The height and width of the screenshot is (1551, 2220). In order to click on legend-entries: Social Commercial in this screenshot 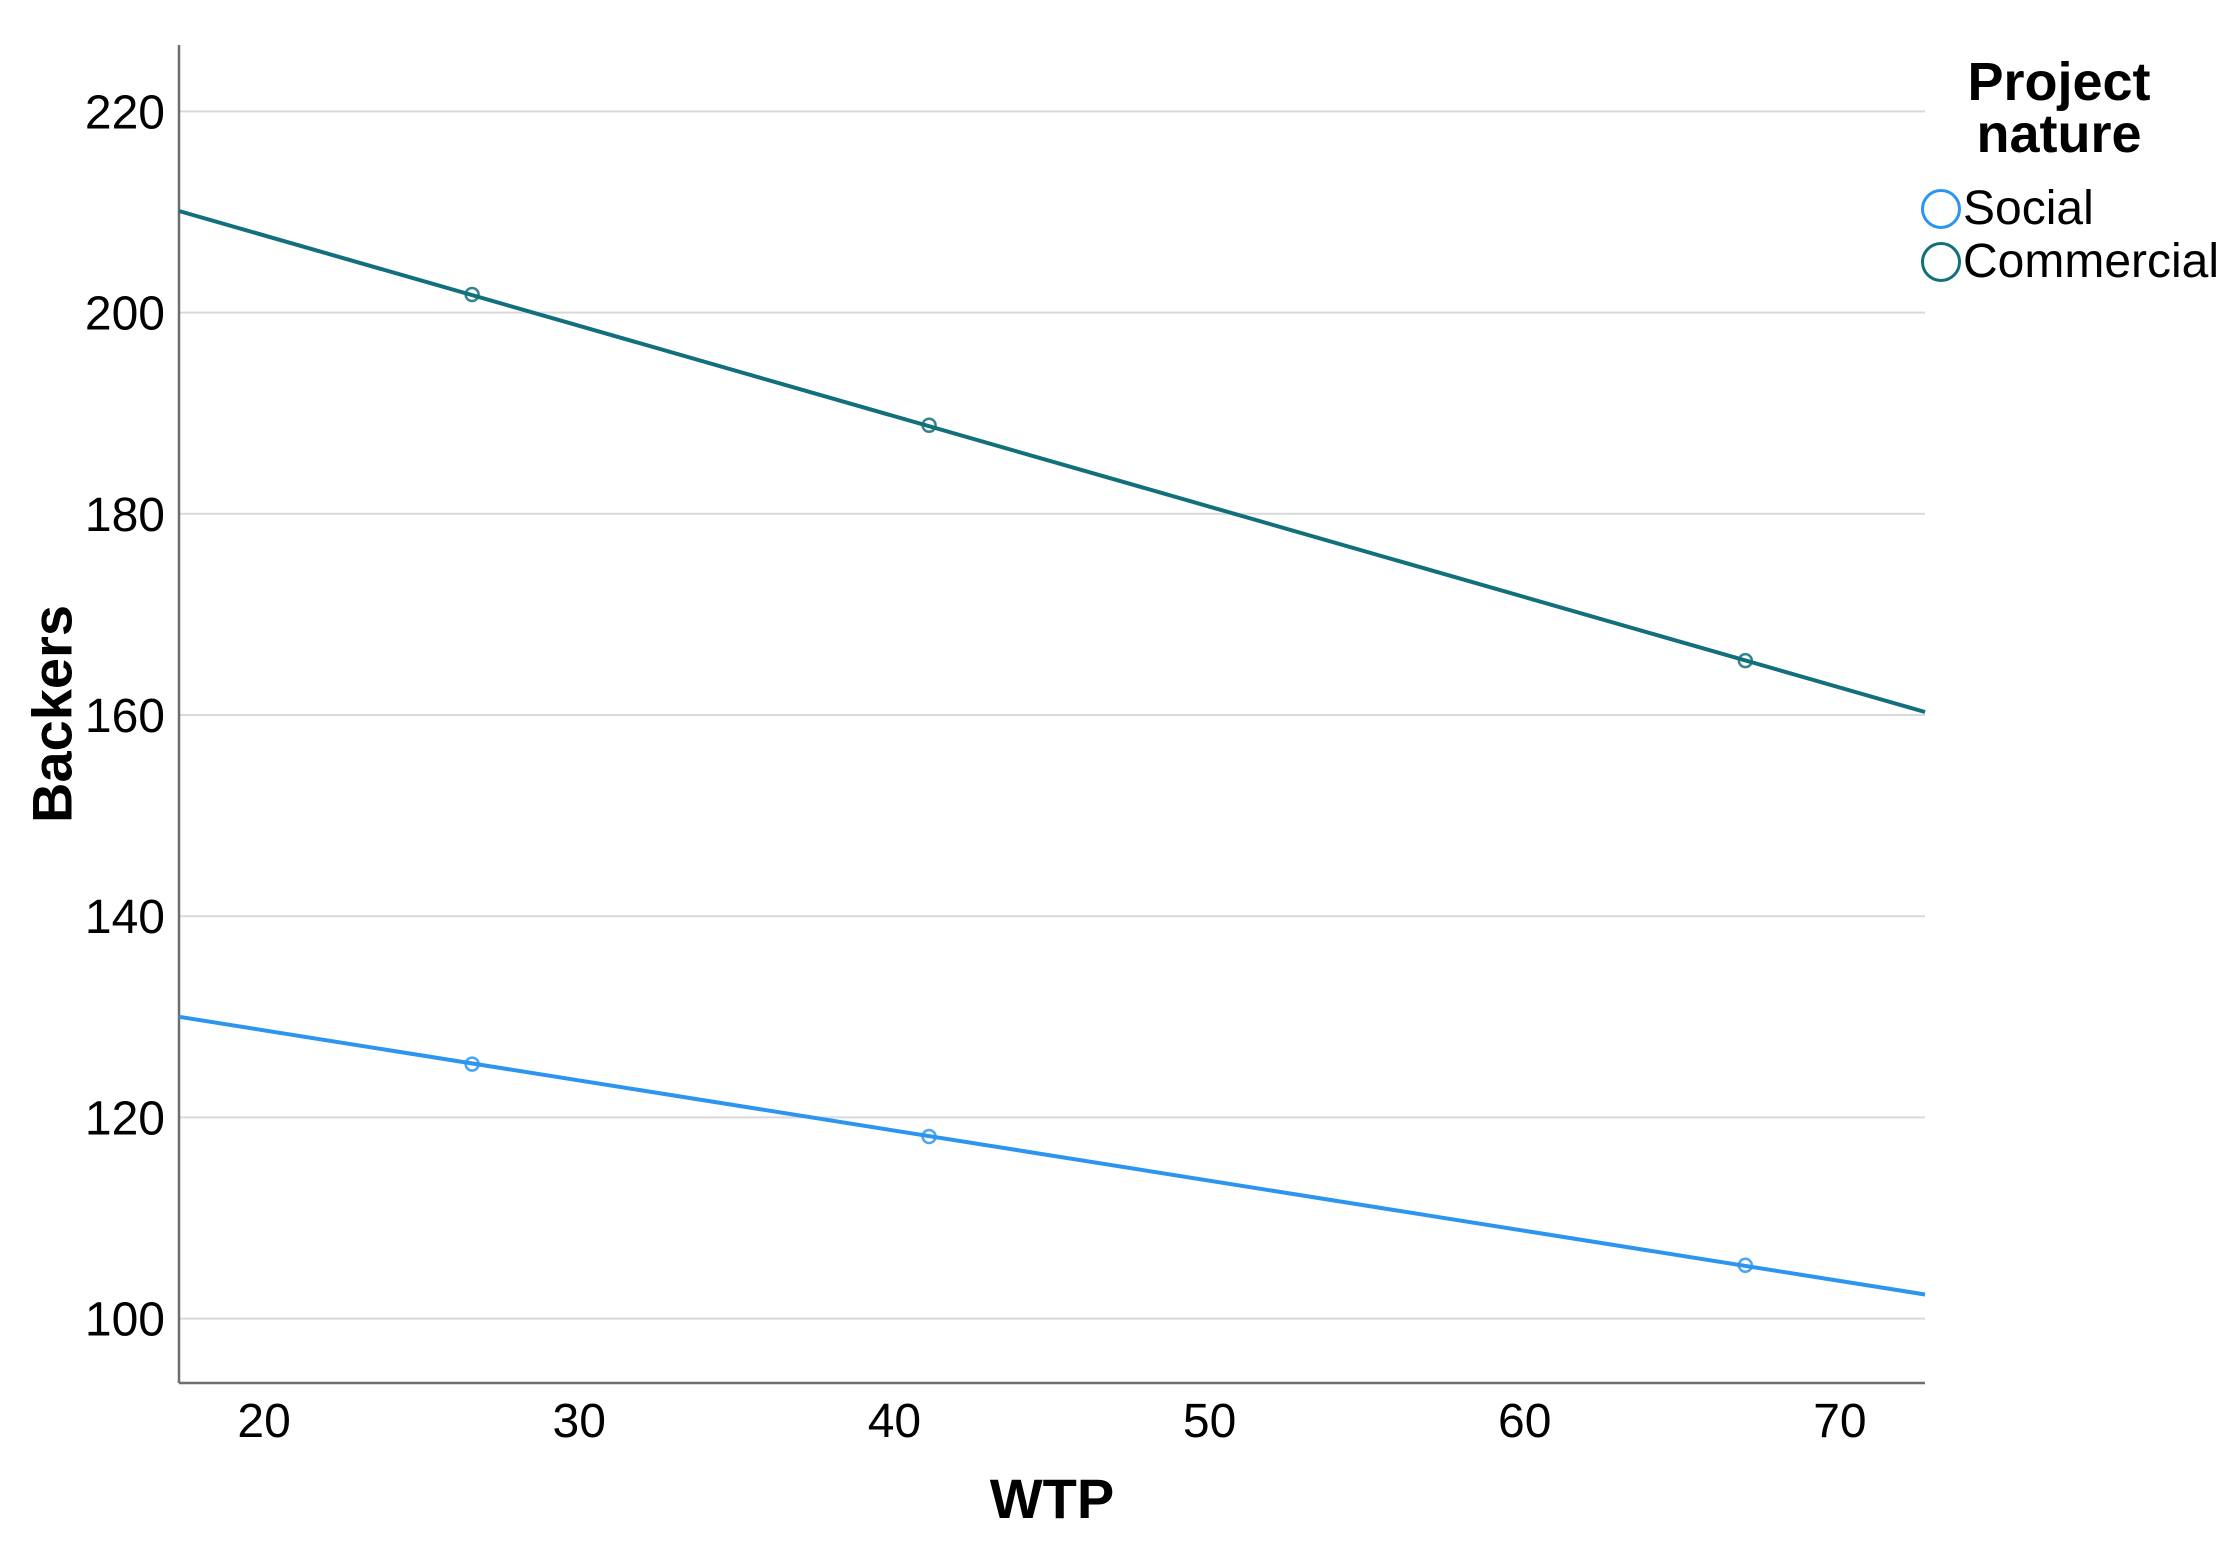, I will do `click(2063, 235)`.